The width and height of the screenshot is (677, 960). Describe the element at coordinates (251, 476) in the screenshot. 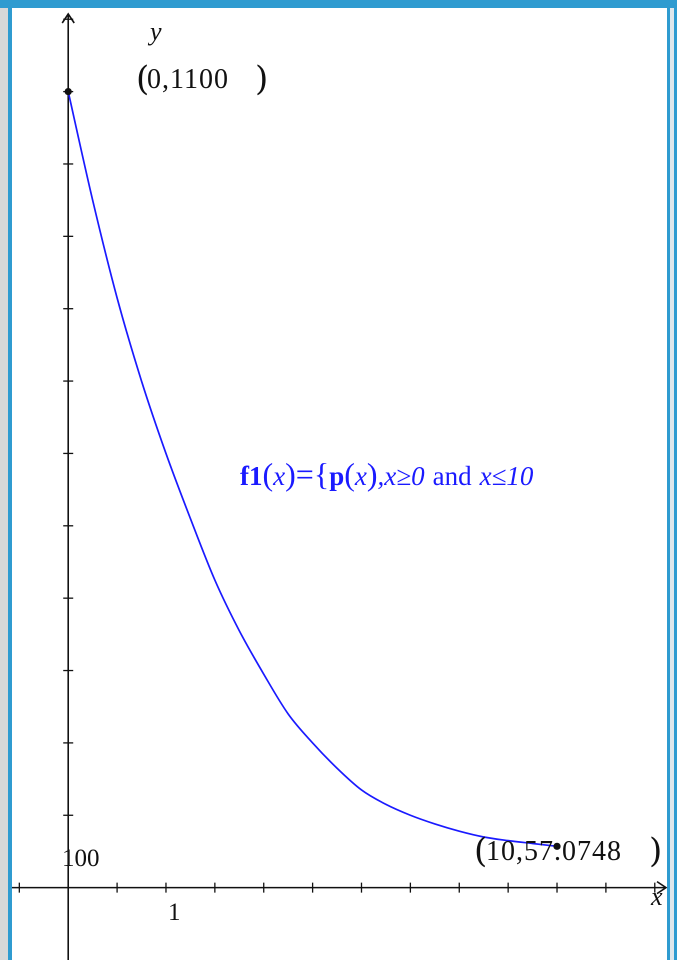

I see `function-name: f1` at that location.